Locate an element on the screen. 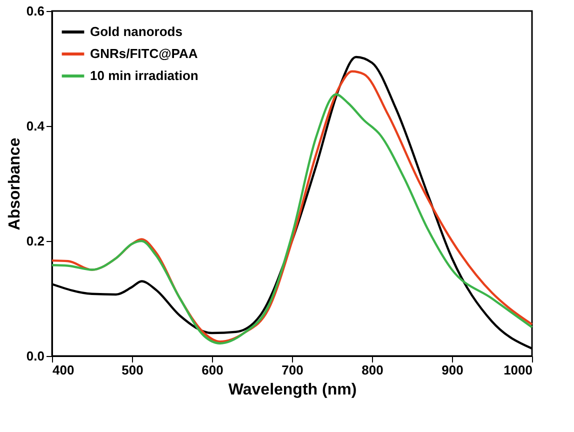 The height and width of the screenshot is (432, 574). legend-label: 10 min irradiation is located at coordinates (144, 75).